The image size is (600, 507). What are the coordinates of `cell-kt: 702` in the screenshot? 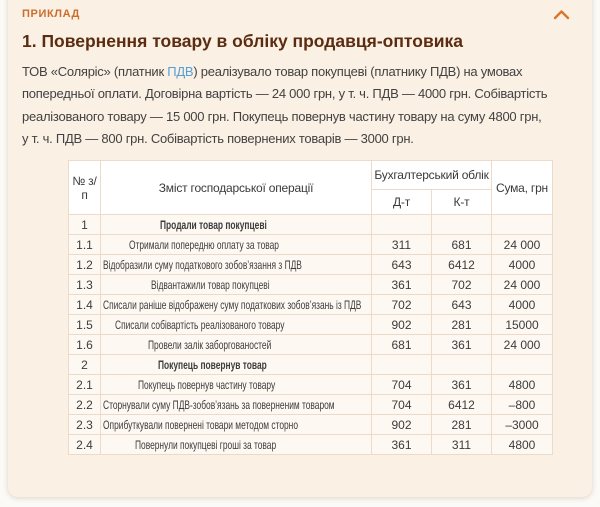 It's located at (461, 285).